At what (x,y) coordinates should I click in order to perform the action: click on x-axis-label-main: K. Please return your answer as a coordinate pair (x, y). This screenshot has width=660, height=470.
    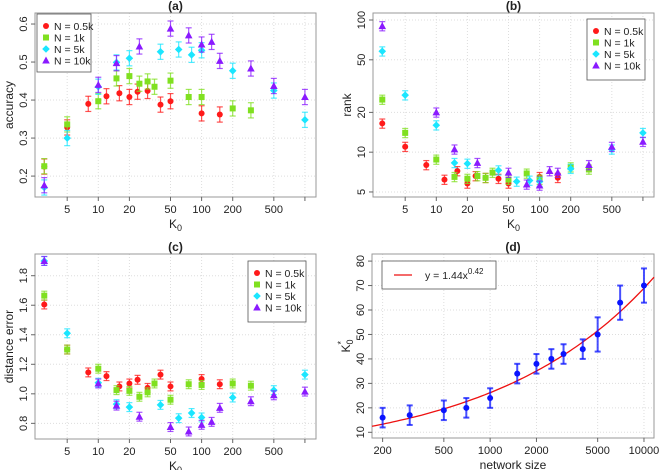
    Looking at the image, I should click on (511, 224).